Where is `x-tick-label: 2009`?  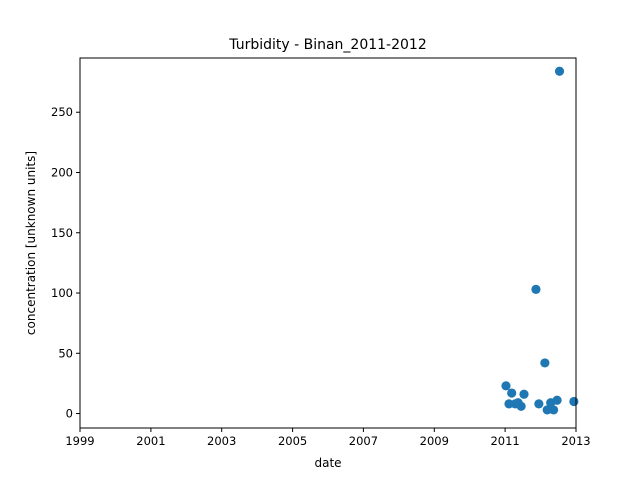
x-tick-label: 2009 is located at coordinates (434, 441).